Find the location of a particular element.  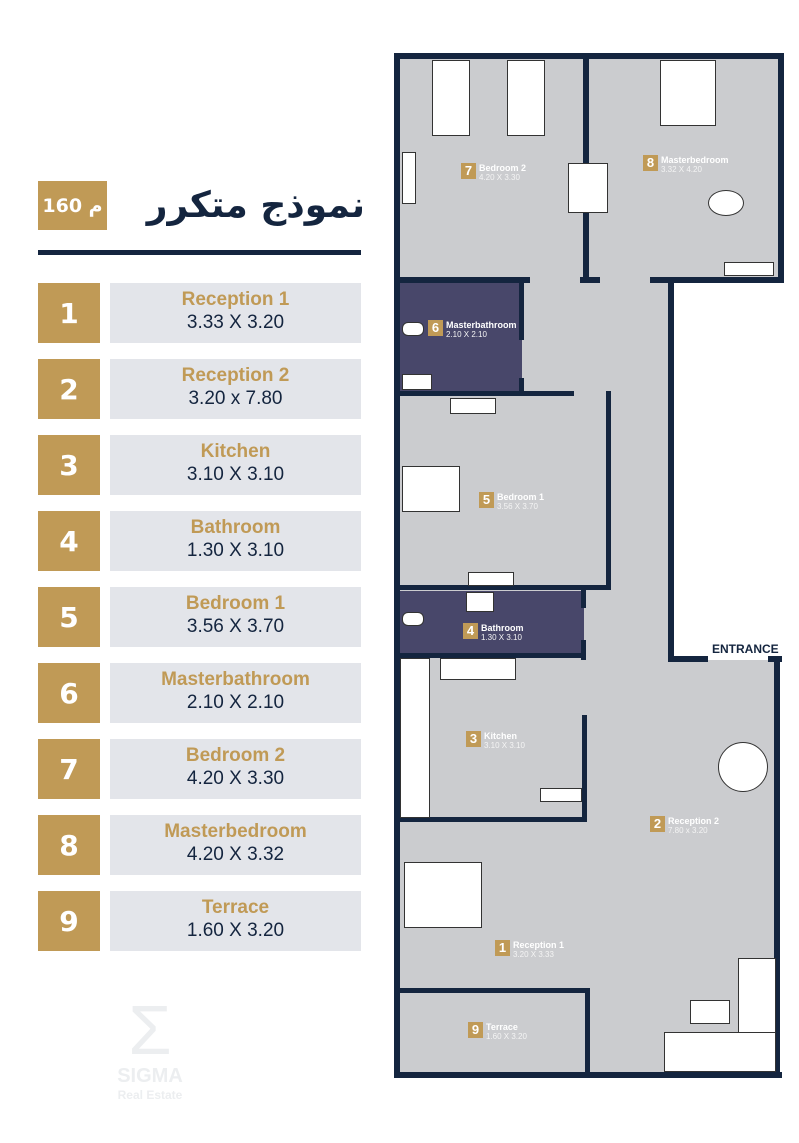

plan-room-dimensions: 3.10 X 3.10 is located at coordinates (504, 745).